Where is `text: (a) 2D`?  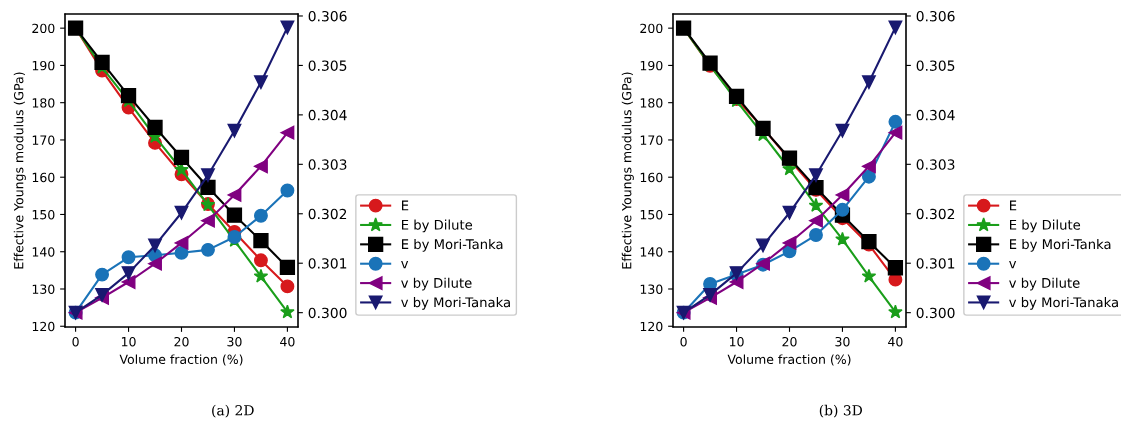
text: (a) 2D is located at coordinates (233, 411).